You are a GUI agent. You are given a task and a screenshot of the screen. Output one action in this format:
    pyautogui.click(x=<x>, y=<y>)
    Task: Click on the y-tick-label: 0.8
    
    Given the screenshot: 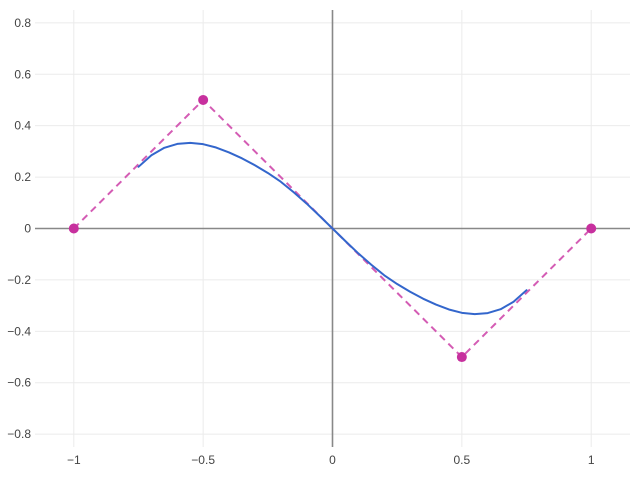 What is the action you would take?
    pyautogui.click(x=22, y=23)
    